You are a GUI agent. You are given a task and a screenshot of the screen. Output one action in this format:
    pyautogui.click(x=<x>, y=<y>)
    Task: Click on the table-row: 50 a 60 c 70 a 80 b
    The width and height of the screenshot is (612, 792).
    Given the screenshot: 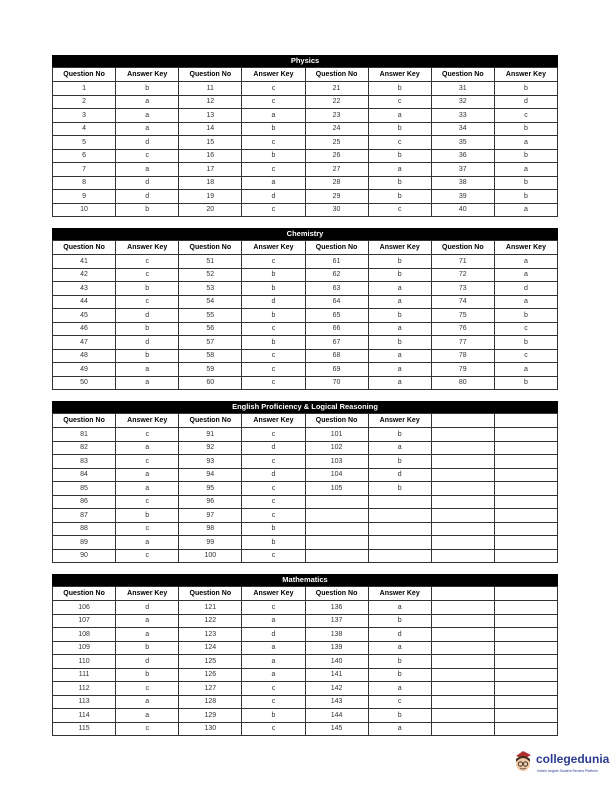 What is the action you would take?
    pyautogui.click(x=305, y=382)
    